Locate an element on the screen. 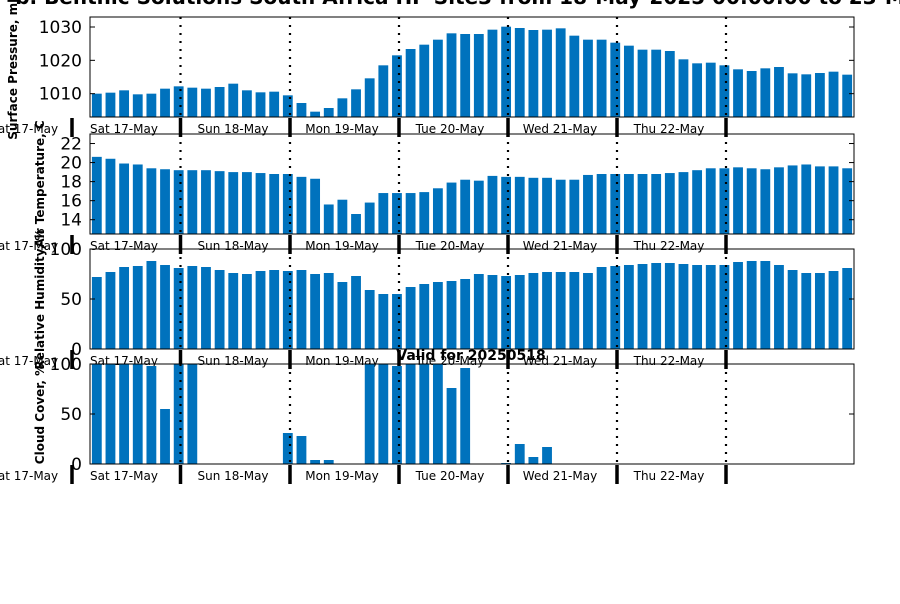 The height and width of the screenshot is (604, 900). ytick-label-1-4: 22 is located at coordinates (71, 145).